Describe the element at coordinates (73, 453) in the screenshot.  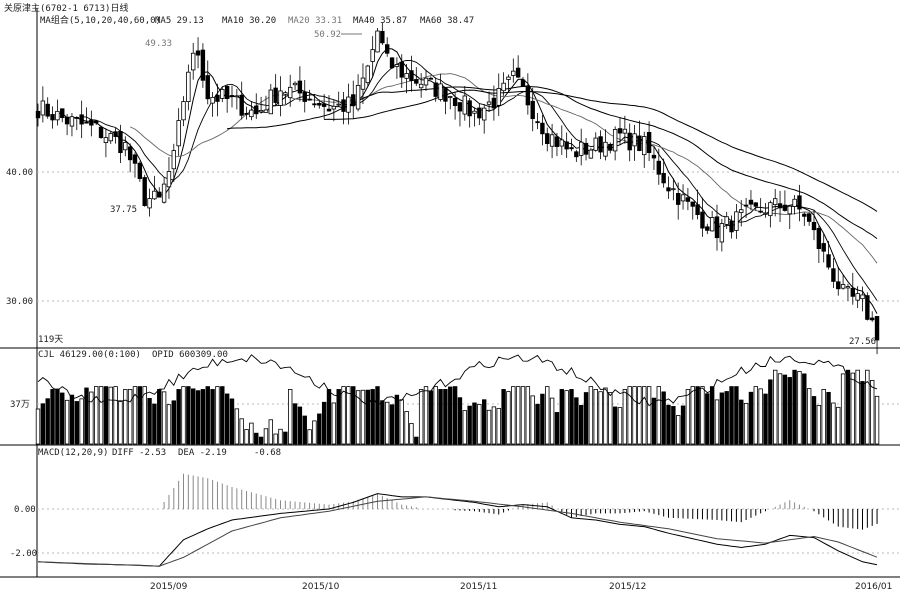
I see `macd-title: MACD(12,20,9)` at that location.